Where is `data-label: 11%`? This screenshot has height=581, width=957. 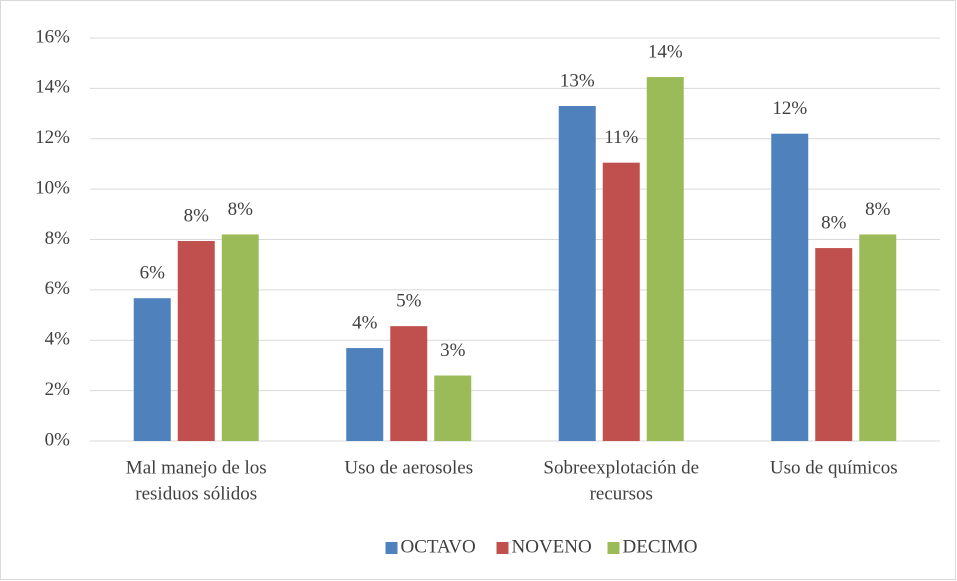
data-label: 11% is located at coordinates (621, 137).